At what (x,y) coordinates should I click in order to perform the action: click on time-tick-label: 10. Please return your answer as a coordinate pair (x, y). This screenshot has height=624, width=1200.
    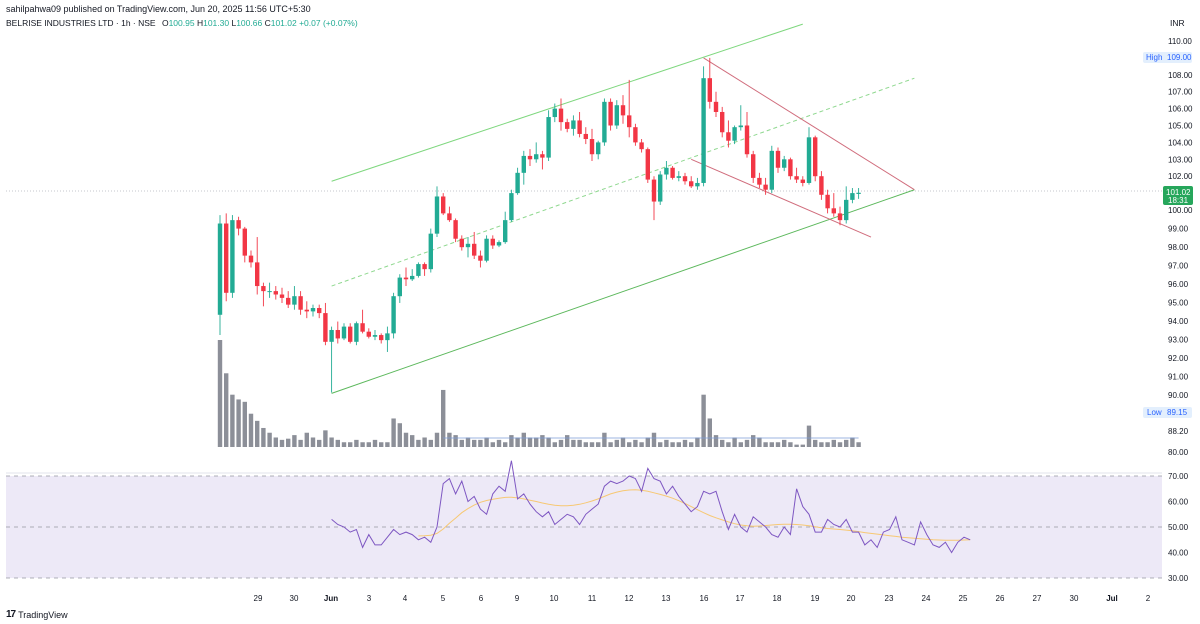
    Looking at the image, I should click on (554, 598).